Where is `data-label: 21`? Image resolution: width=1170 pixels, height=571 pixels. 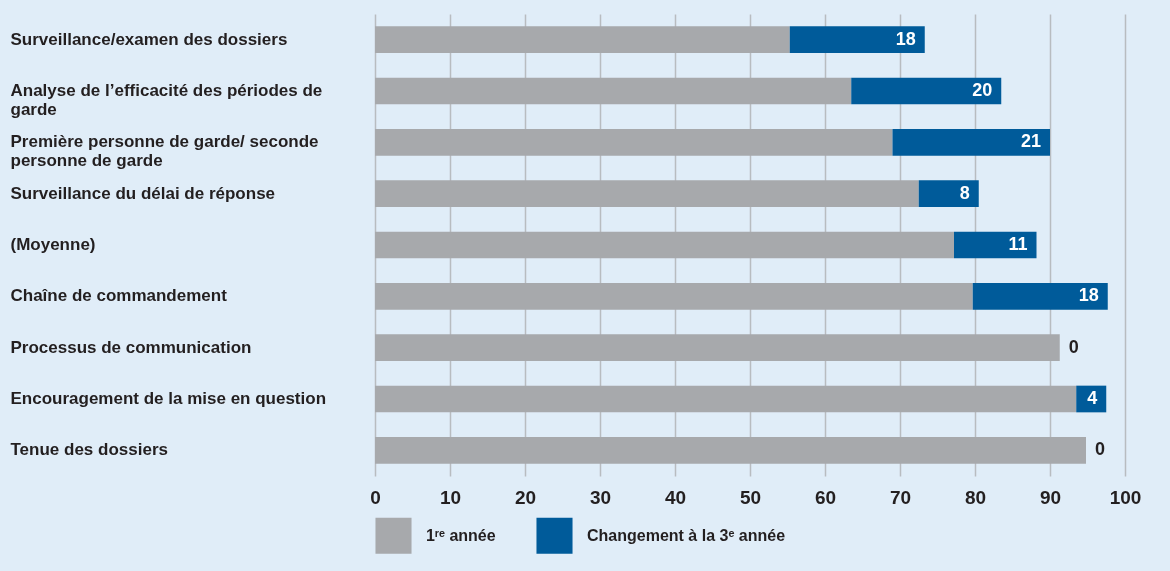
data-label: 21 is located at coordinates (1030, 141).